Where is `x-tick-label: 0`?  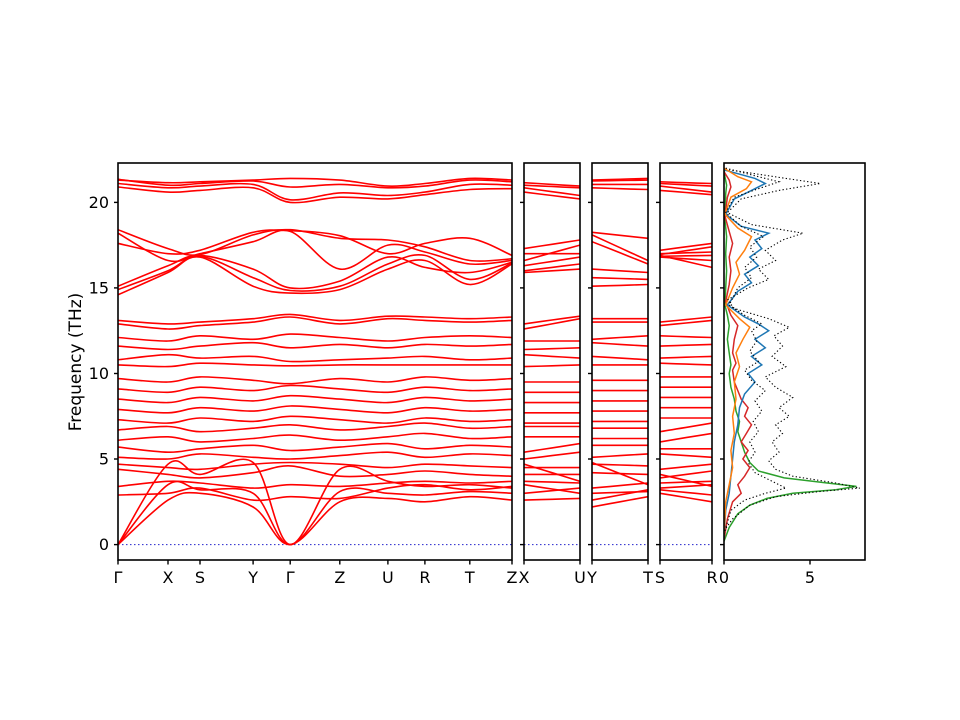
x-tick-label: 0 is located at coordinates (724, 577).